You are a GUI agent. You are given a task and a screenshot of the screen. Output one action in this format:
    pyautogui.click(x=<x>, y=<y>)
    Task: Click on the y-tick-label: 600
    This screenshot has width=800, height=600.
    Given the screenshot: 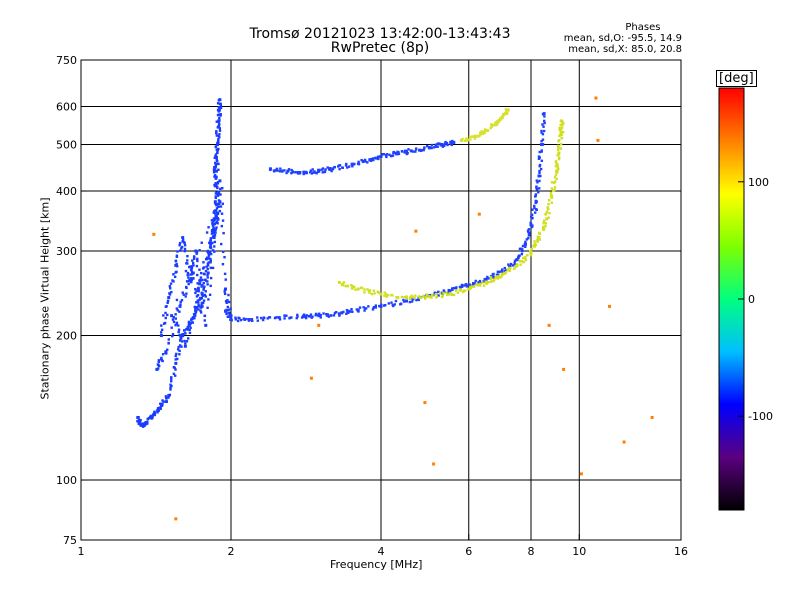 What is the action you would take?
    pyautogui.click(x=66, y=107)
    